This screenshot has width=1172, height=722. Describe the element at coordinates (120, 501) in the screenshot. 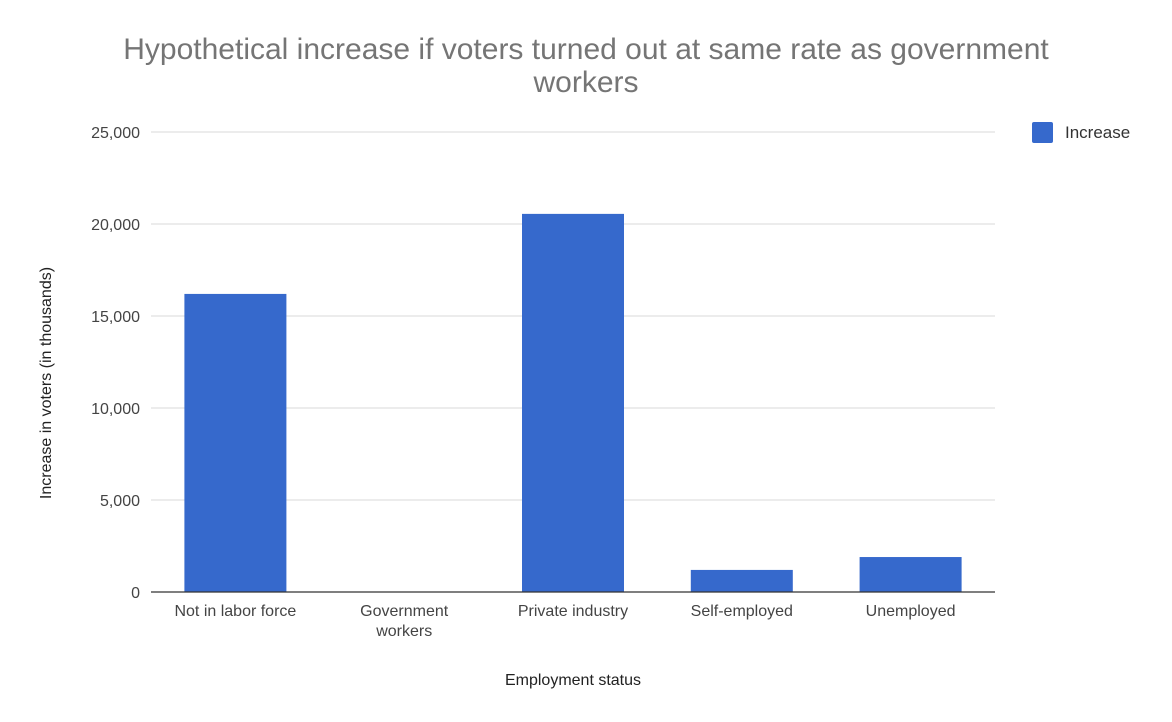

I see `y-tick-label: 5,000` at that location.